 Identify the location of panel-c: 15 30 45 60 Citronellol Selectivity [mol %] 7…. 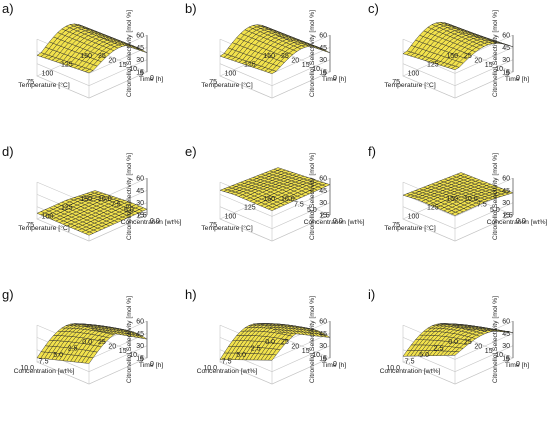
(457, 71).